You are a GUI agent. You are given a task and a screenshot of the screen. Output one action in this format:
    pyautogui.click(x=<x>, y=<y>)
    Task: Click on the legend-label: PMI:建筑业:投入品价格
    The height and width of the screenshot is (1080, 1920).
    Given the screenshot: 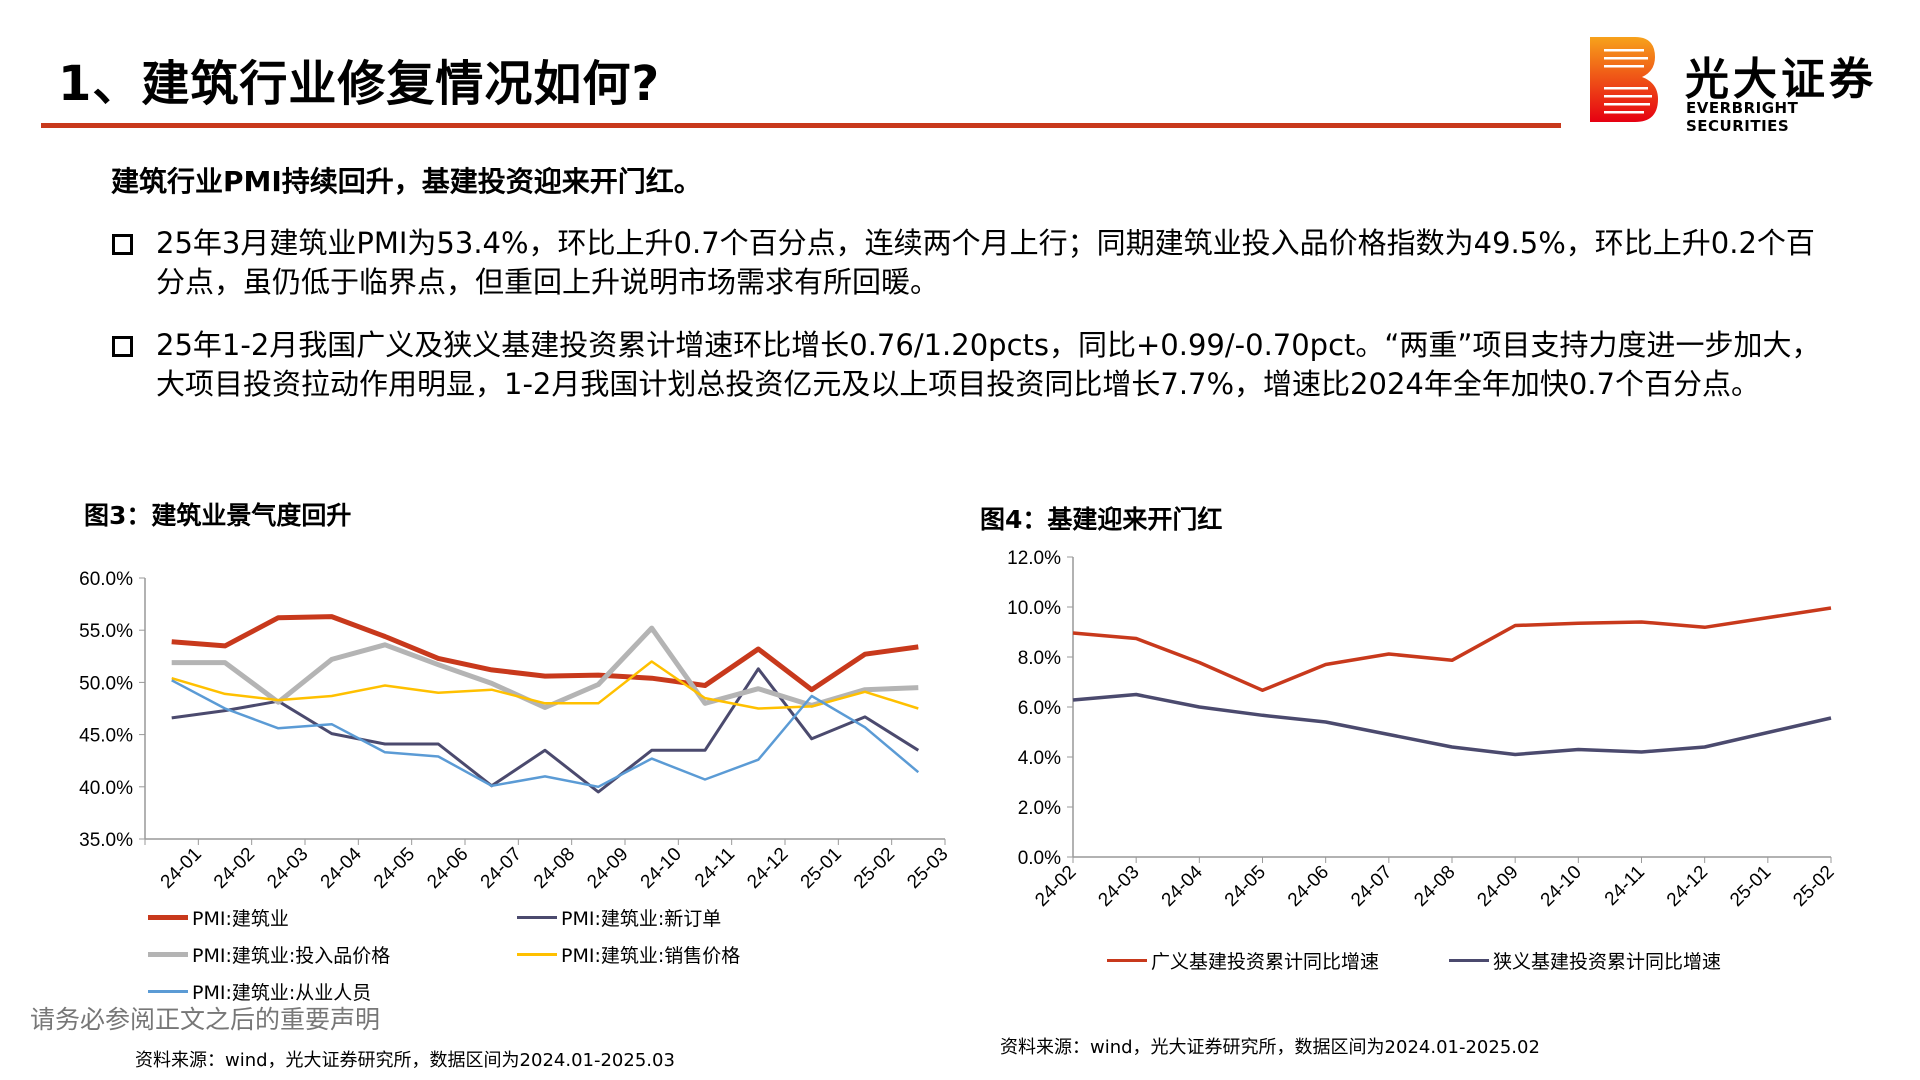 What is the action you would take?
    pyautogui.click(x=291, y=956)
    